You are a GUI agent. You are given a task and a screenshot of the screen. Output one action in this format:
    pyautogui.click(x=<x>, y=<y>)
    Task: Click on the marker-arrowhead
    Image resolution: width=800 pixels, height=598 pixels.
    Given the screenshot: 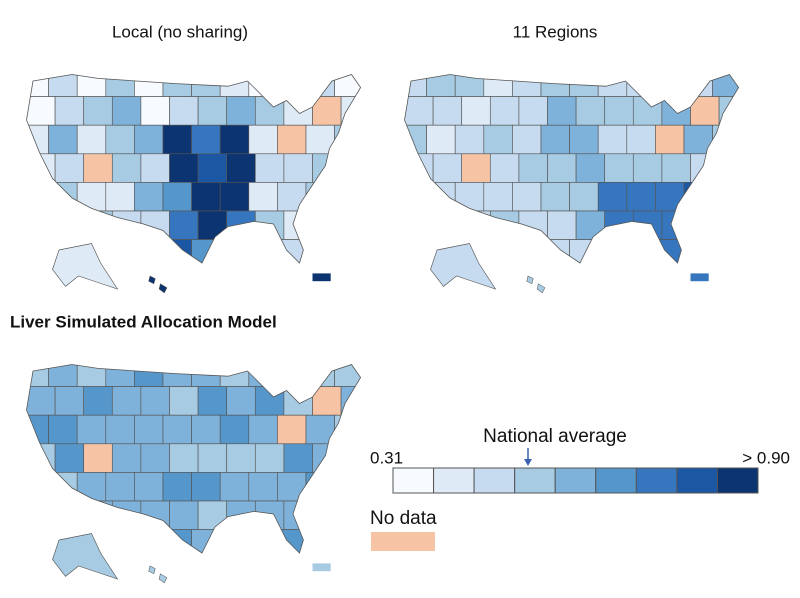 What is the action you would take?
    pyautogui.click(x=528, y=462)
    